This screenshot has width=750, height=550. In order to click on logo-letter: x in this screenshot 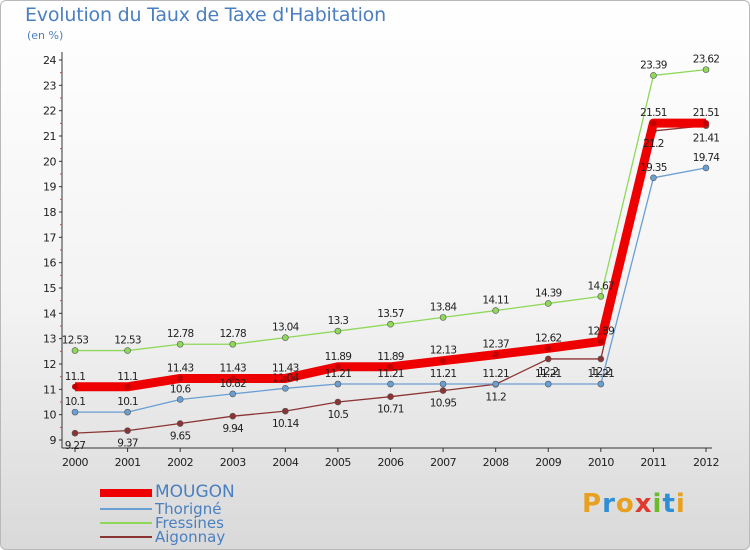, I will do `click(643, 504)`.